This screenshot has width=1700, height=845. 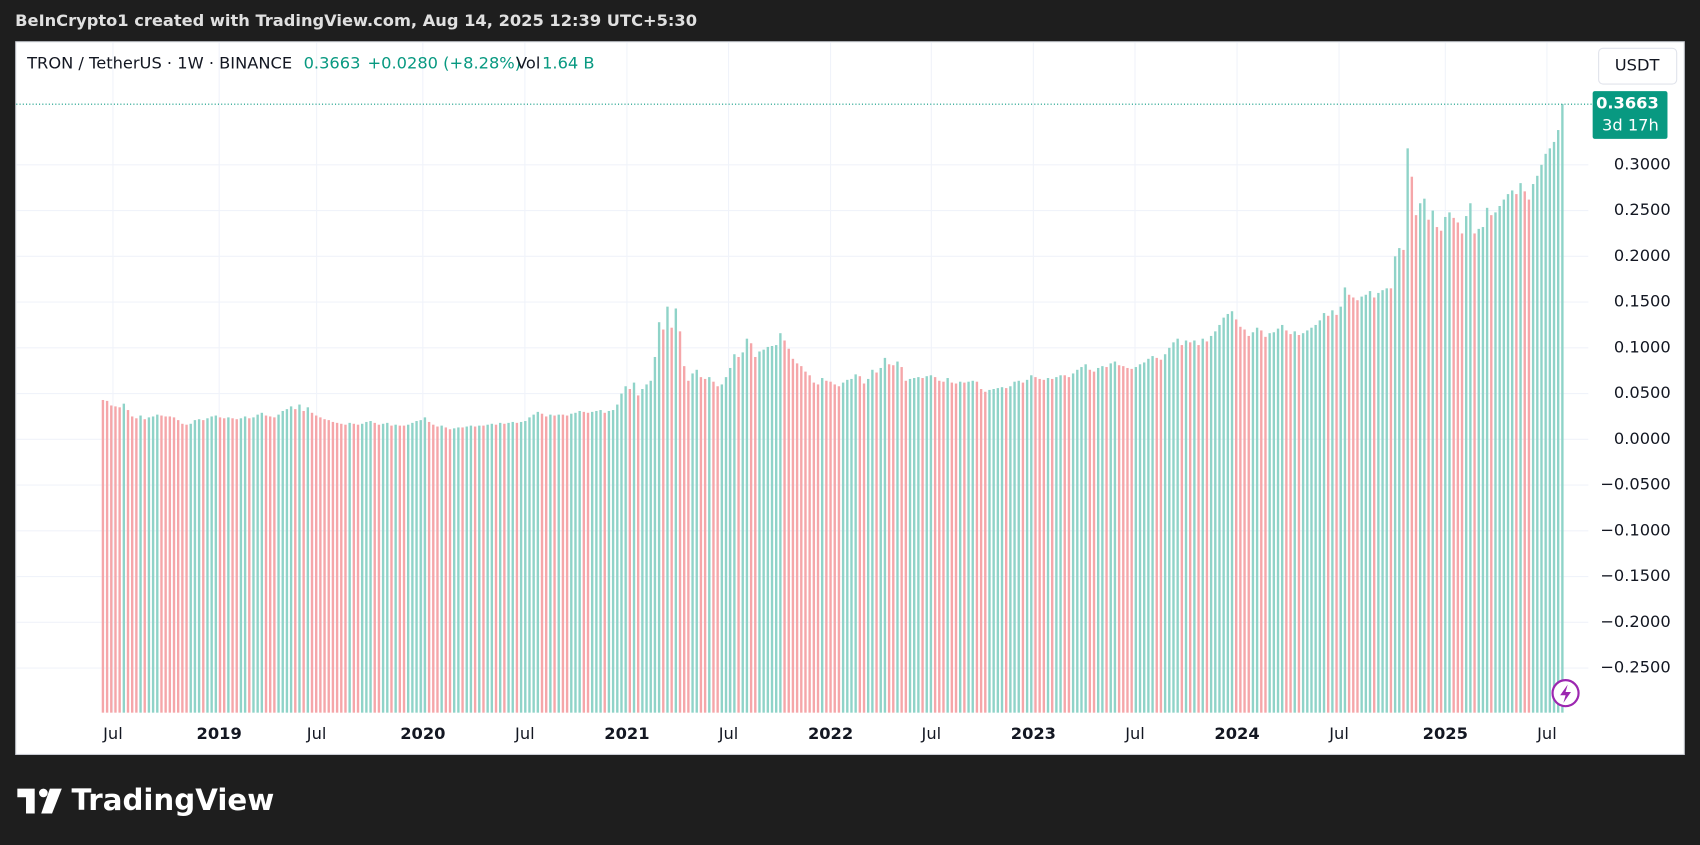 I want to click on currency-button, so click(x=1638, y=66).